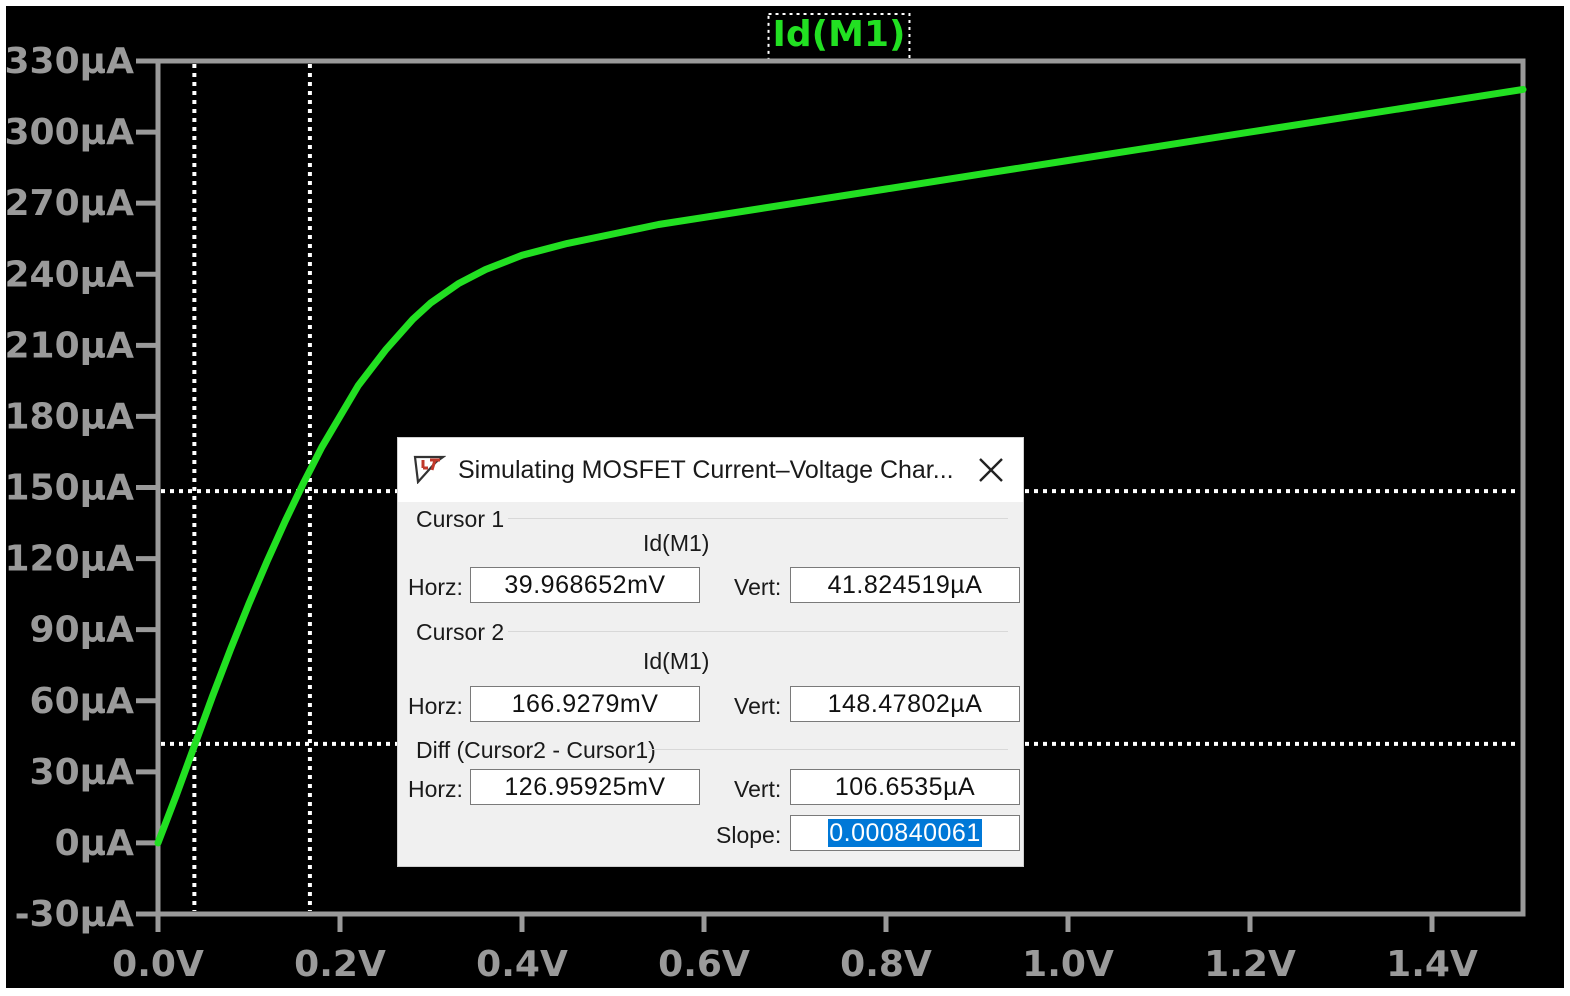 The height and width of the screenshot is (996, 1570). Describe the element at coordinates (536, 750) in the screenshot. I see `diff-group-label: Diff (Cursor2 - Cursor1)` at that location.